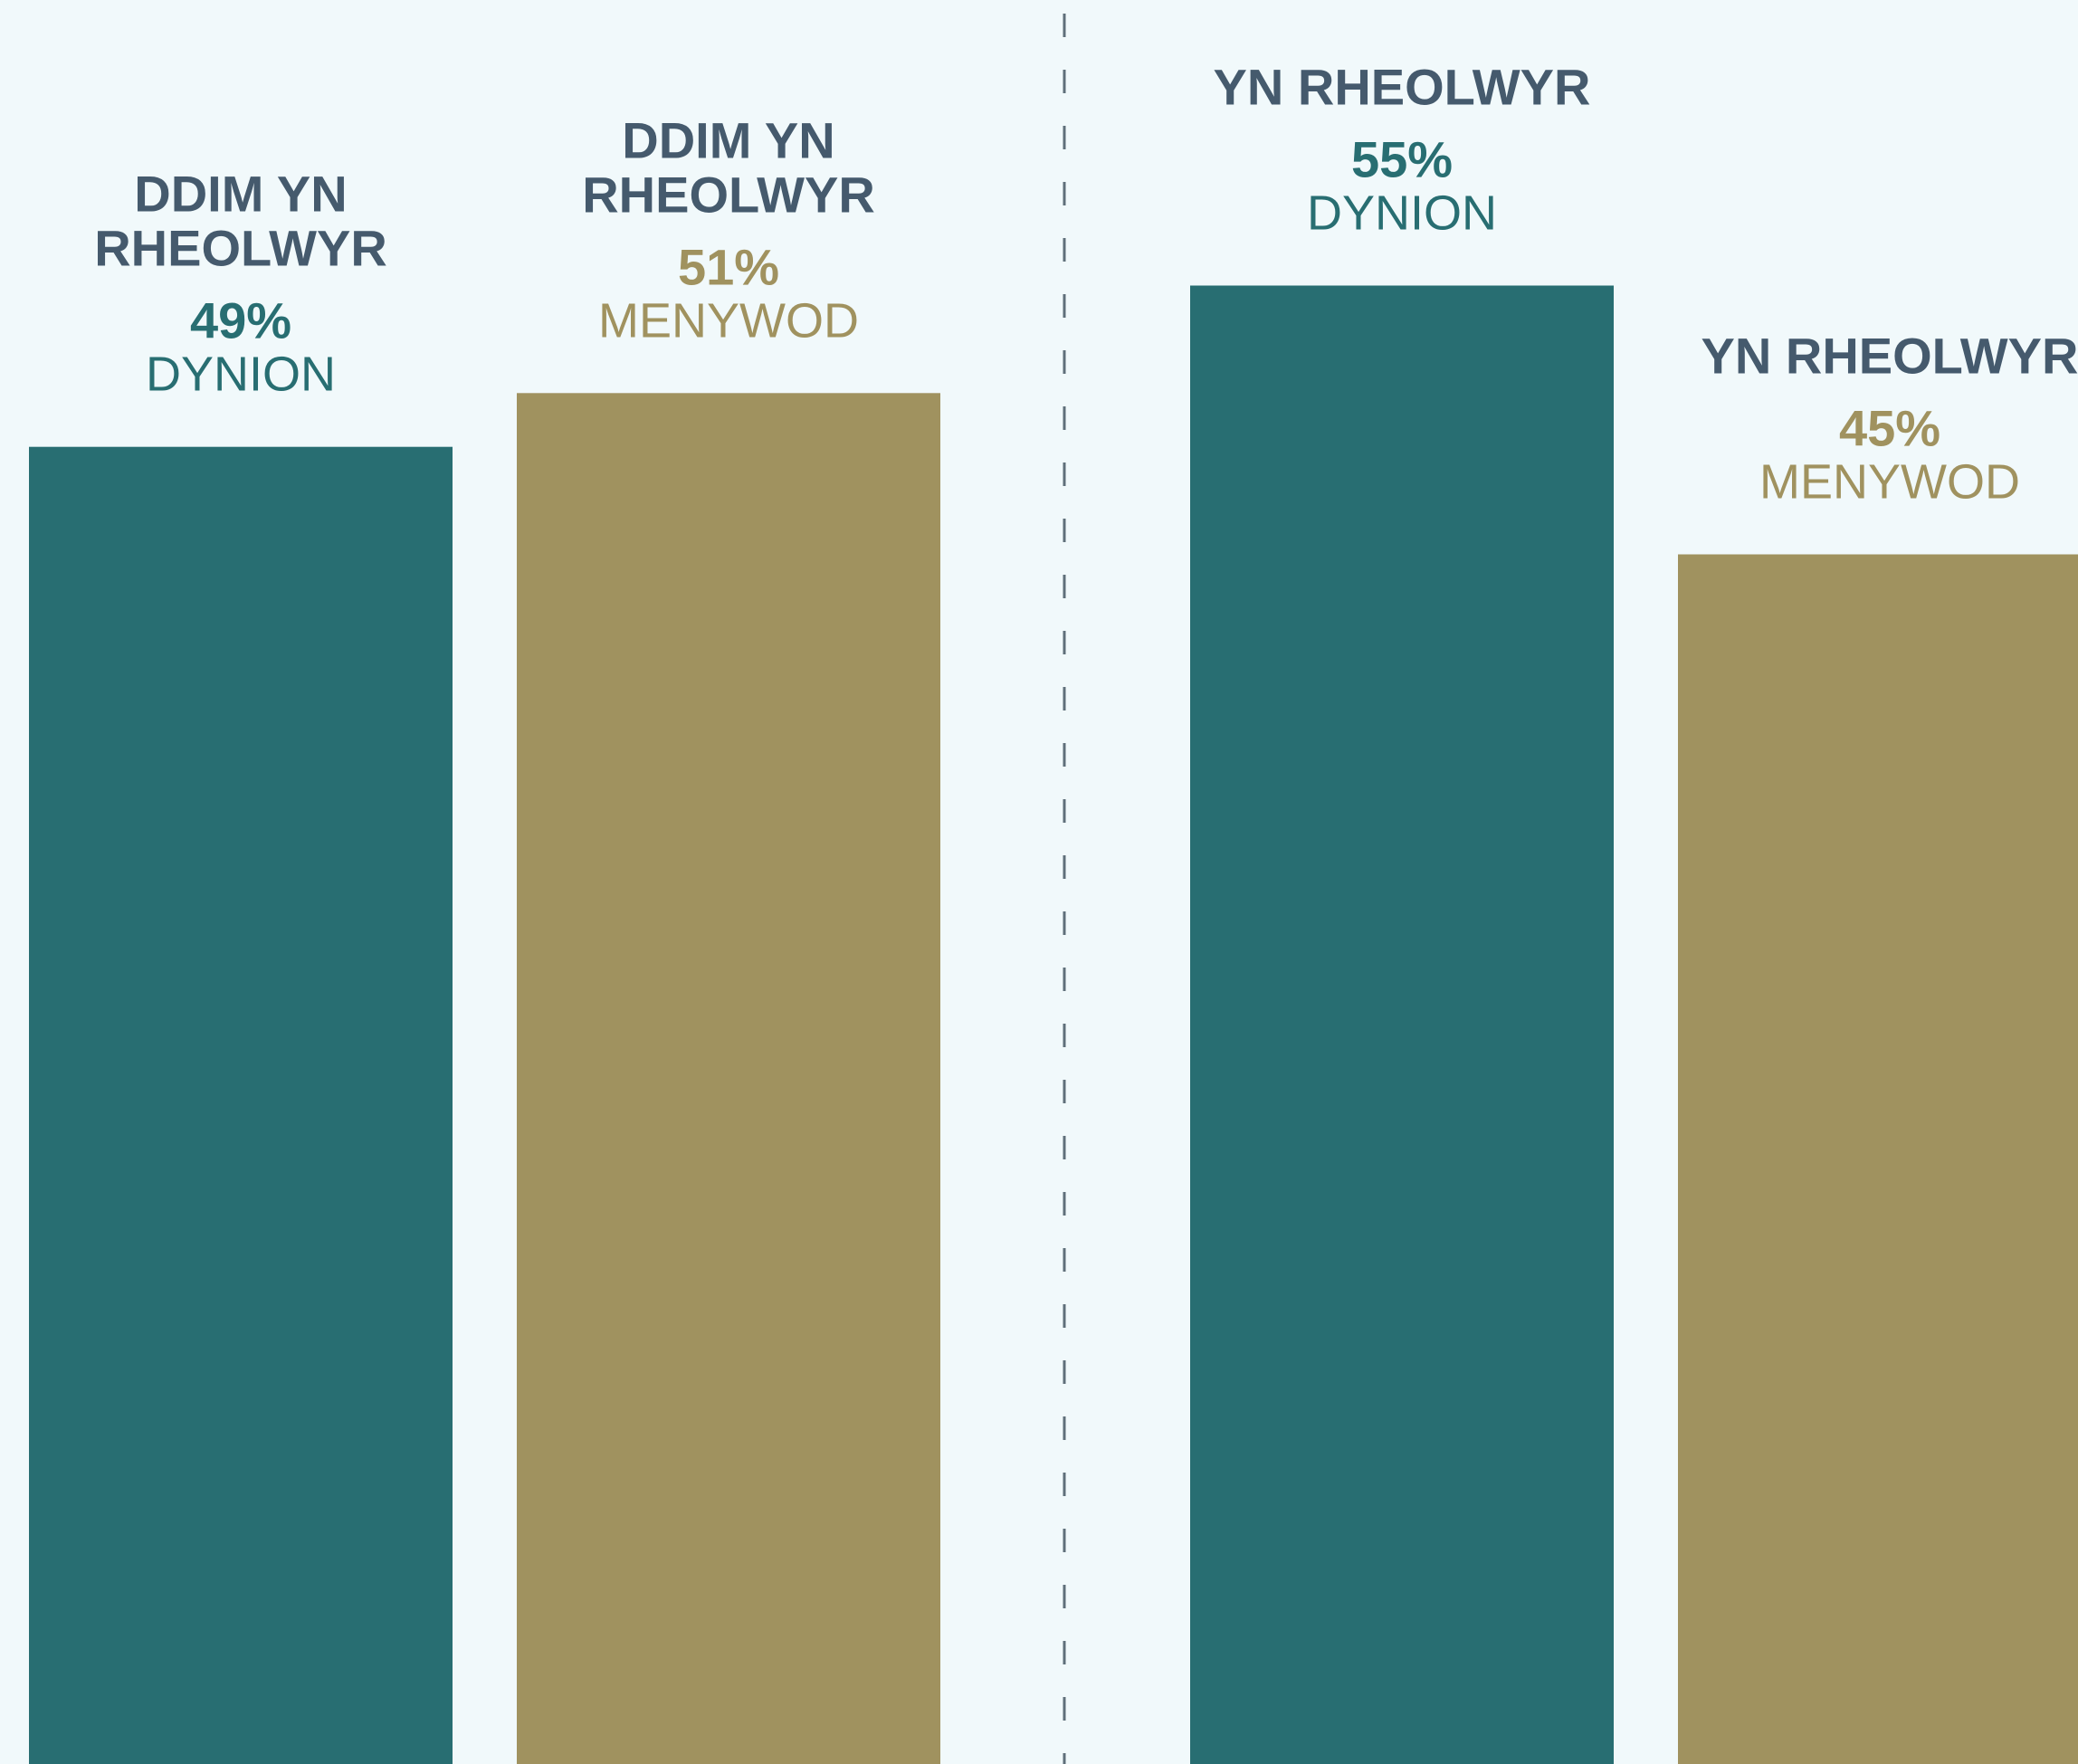 This screenshot has height=1764, width=2078. I want to click on value-label: 49%, so click(240, 320).